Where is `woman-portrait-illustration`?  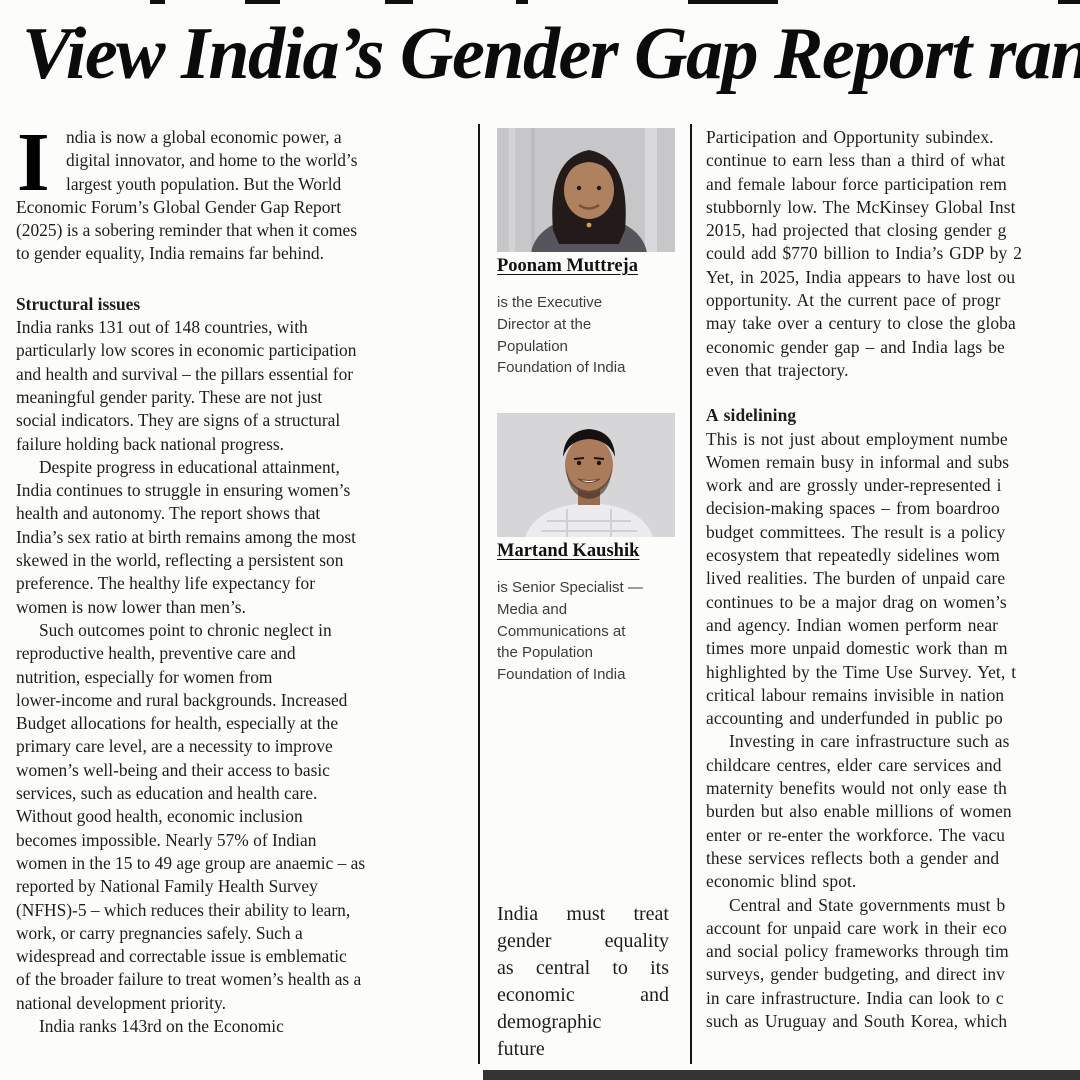 woman-portrait-illustration is located at coordinates (586, 190).